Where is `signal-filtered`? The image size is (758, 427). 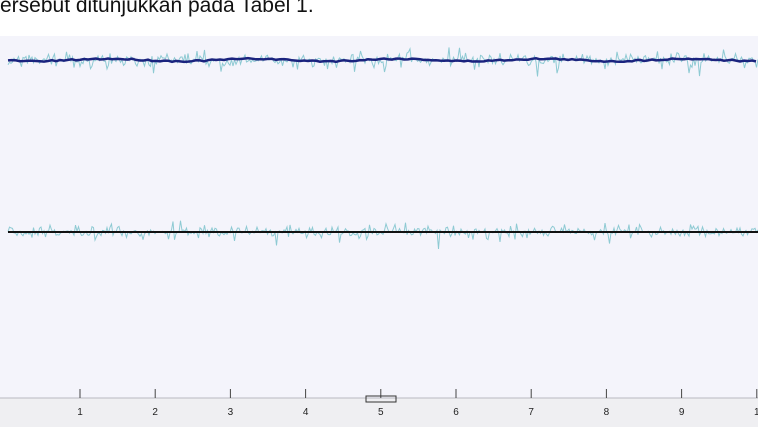 signal-filtered is located at coordinates (382, 60).